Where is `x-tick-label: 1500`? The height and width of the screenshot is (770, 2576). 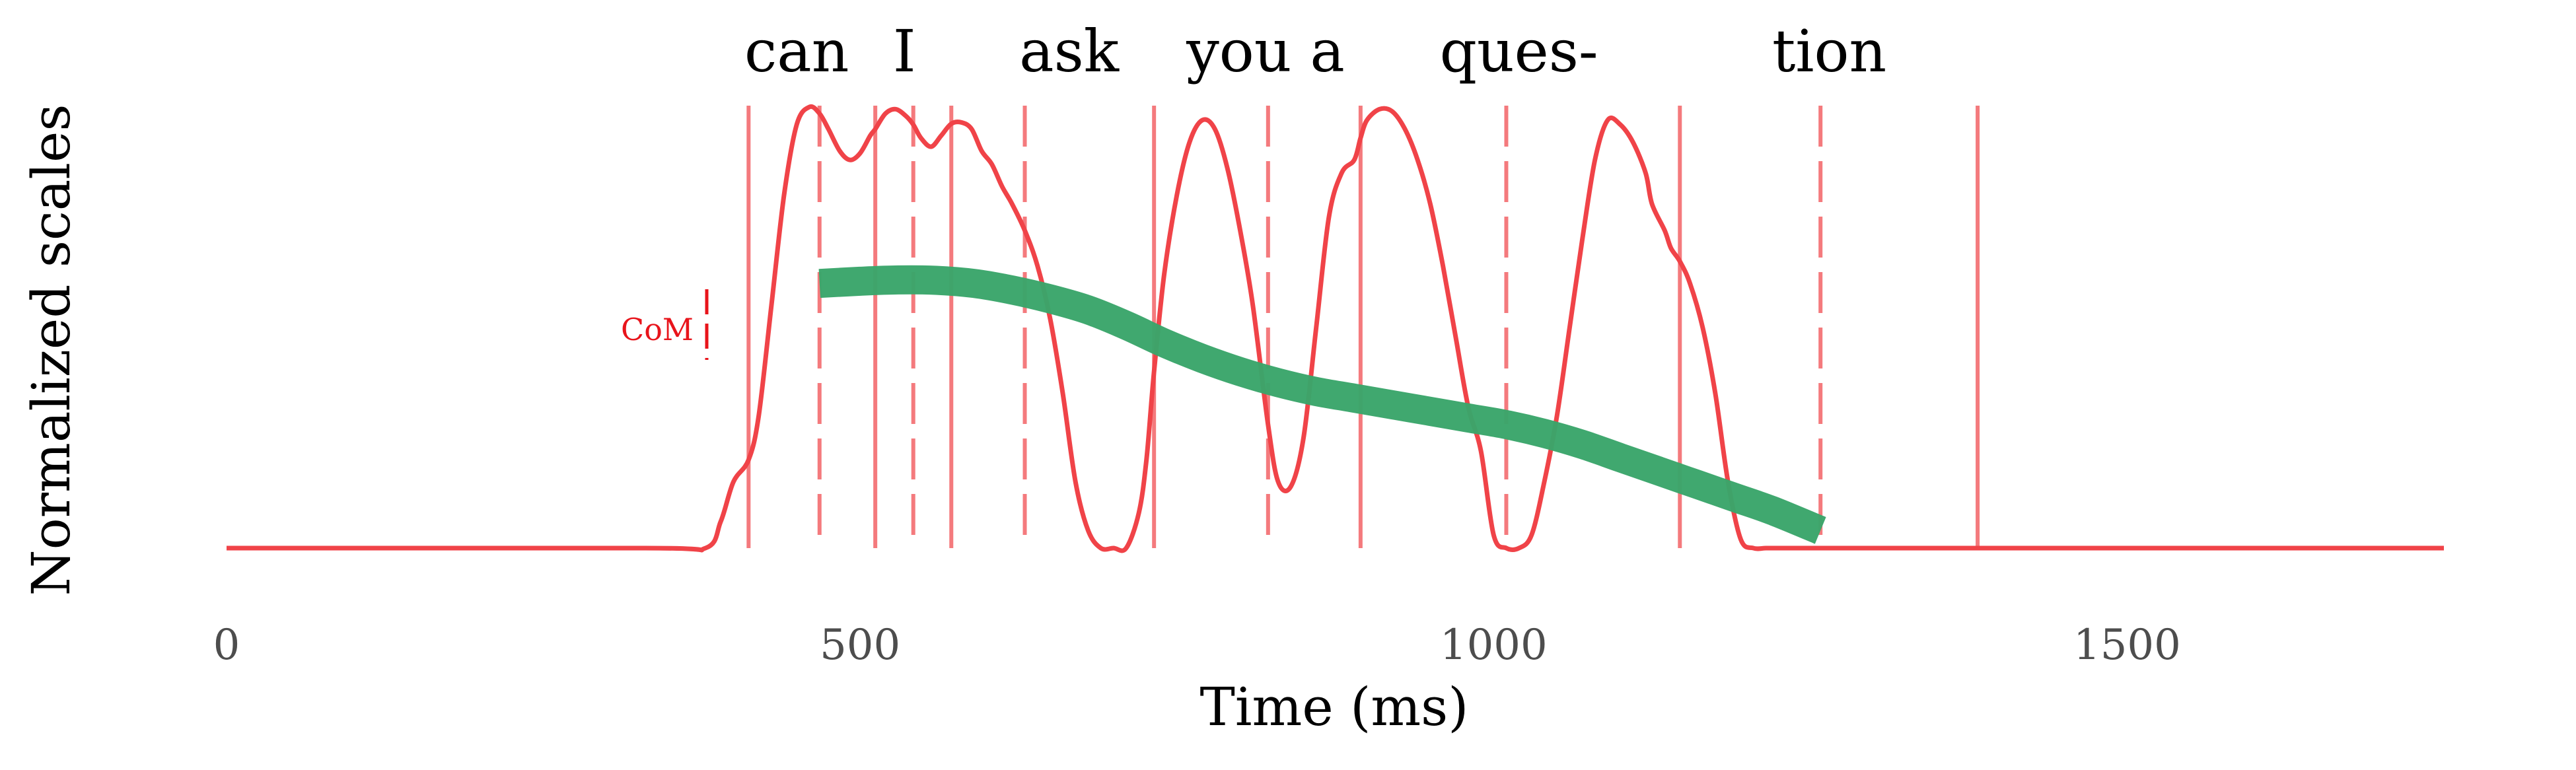
x-tick-label: 1500 is located at coordinates (2127, 645).